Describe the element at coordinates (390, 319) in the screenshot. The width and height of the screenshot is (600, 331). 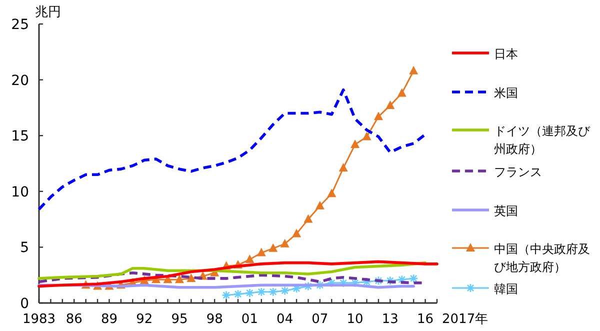
I see `x-tick-label: 13` at that location.